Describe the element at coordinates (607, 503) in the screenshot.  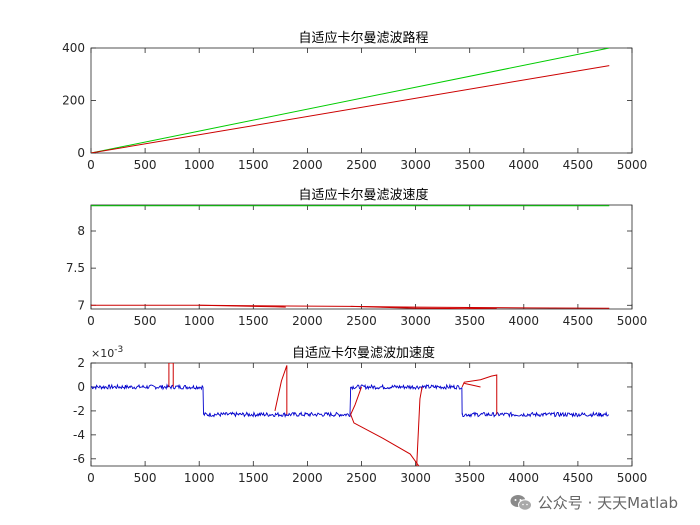
I see `watermark-text: 公众号 · 天天Matlab` at that location.